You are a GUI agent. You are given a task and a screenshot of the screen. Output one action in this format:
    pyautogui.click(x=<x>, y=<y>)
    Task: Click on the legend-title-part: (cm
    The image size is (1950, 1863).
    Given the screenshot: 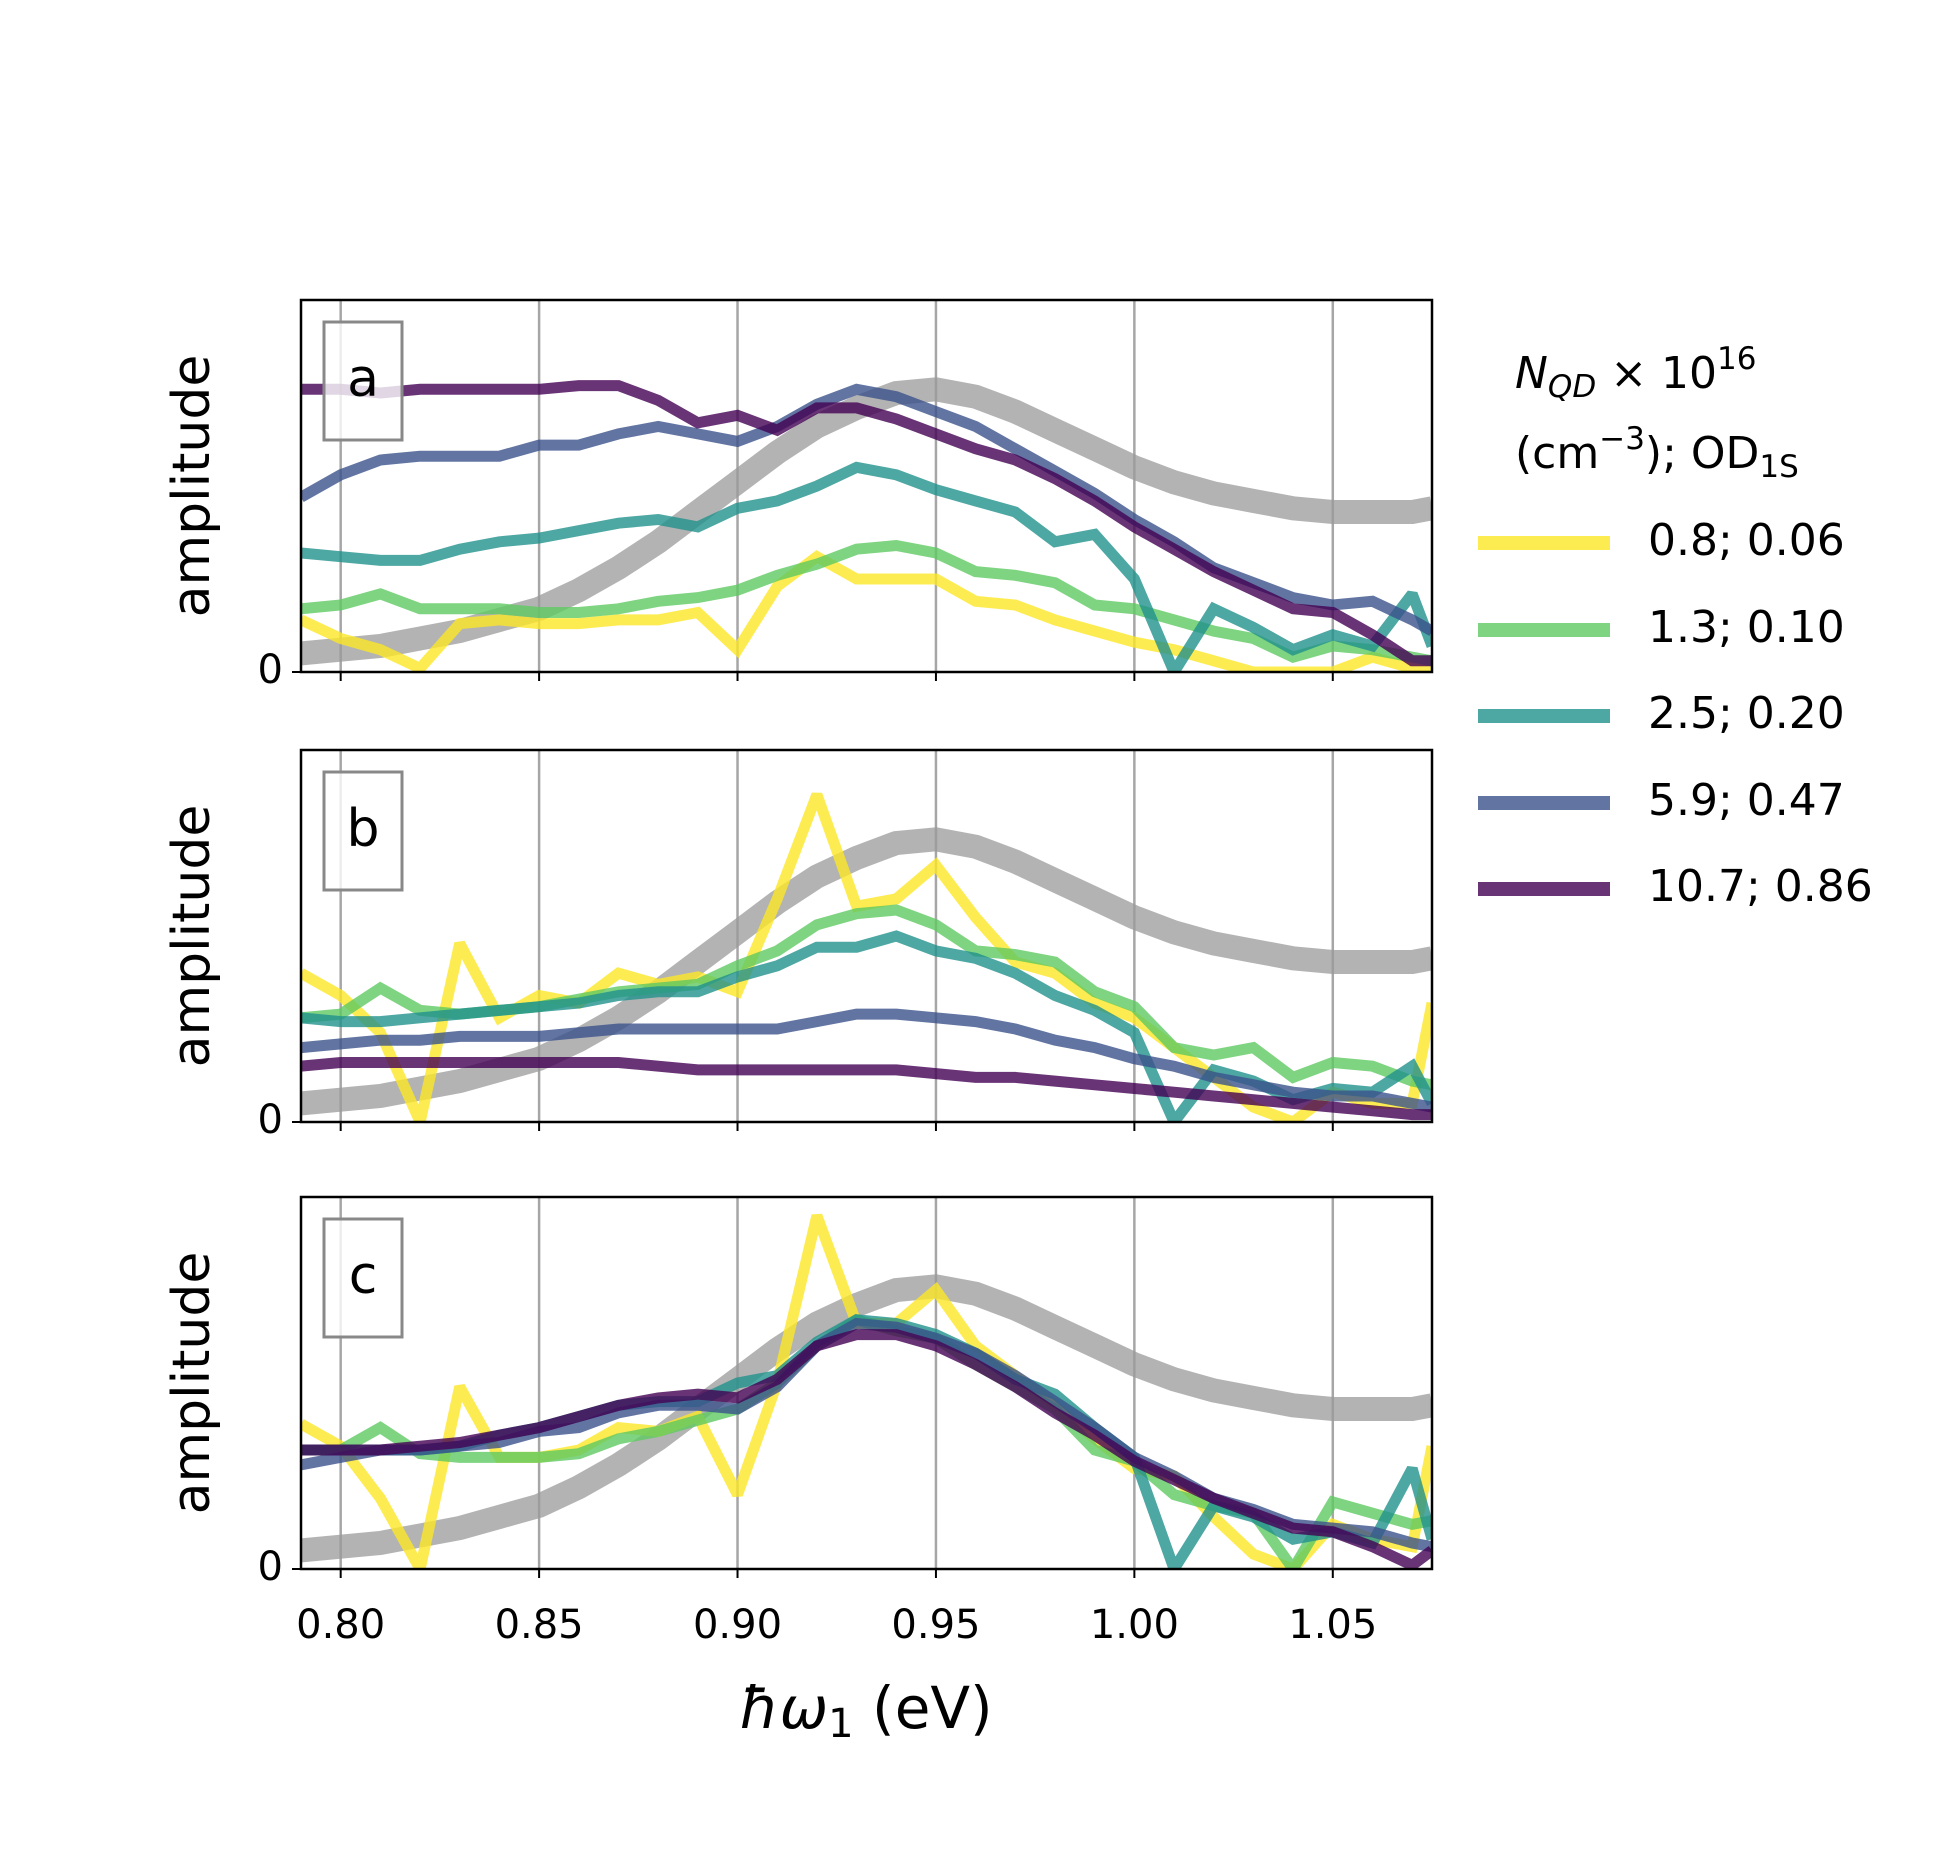 What is the action you would take?
    pyautogui.click(x=1557, y=453)
    